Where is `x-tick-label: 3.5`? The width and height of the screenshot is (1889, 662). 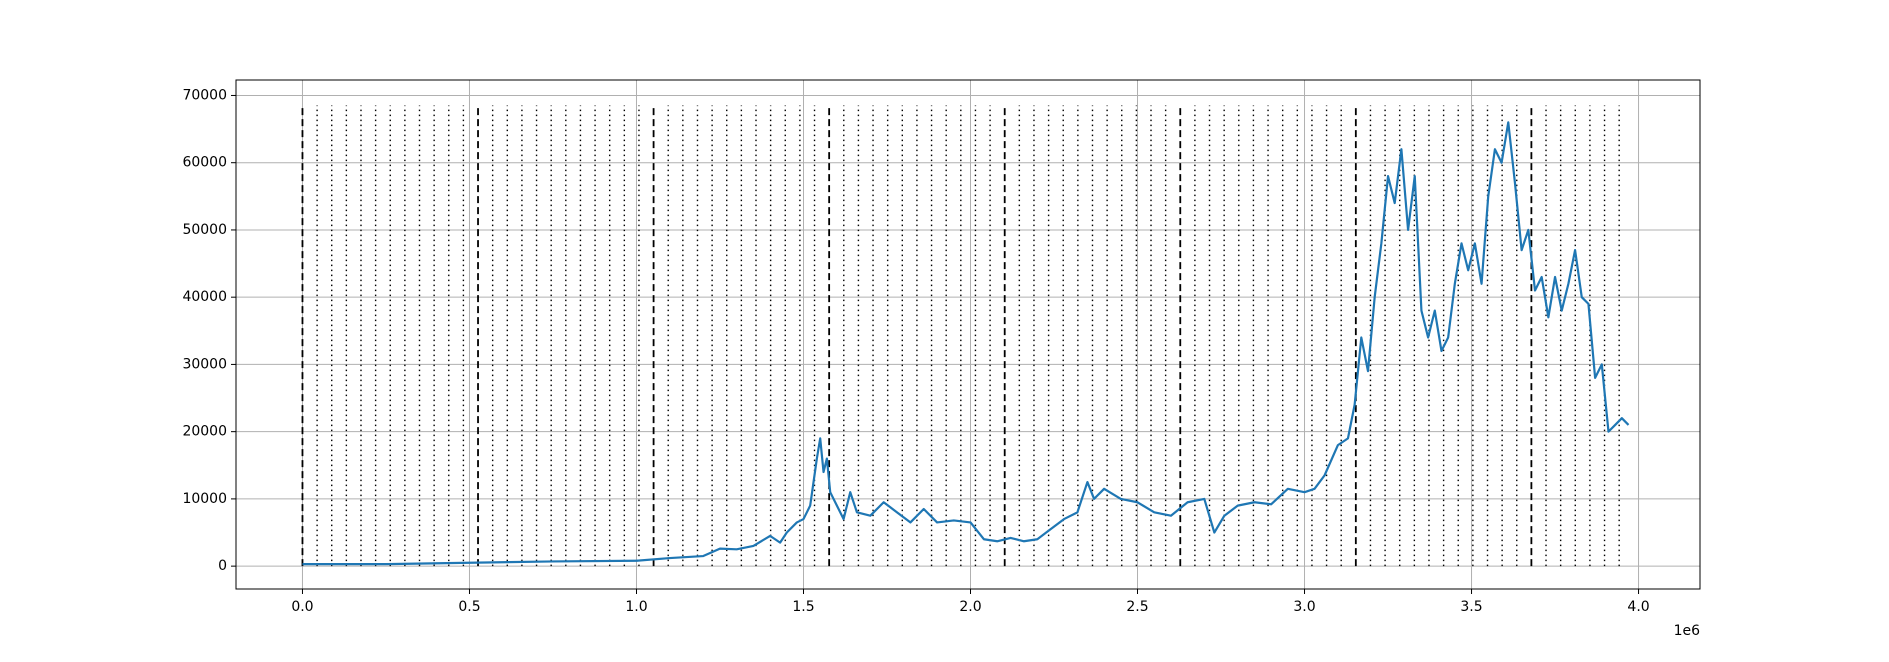
x-tick-label: 3.5 is located at coordinates (1471, 607).